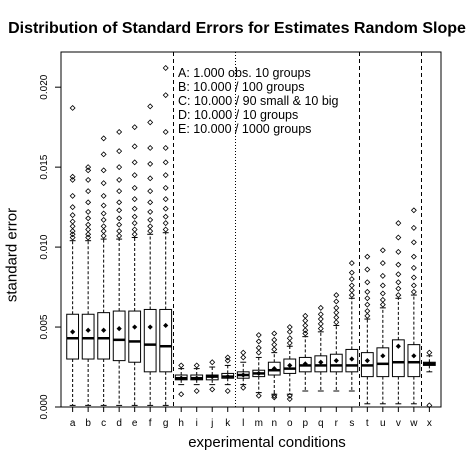  Describe the element at coordinates (44, 246) in the screenshot. I see `y-tick-label: 0.010` at that location.